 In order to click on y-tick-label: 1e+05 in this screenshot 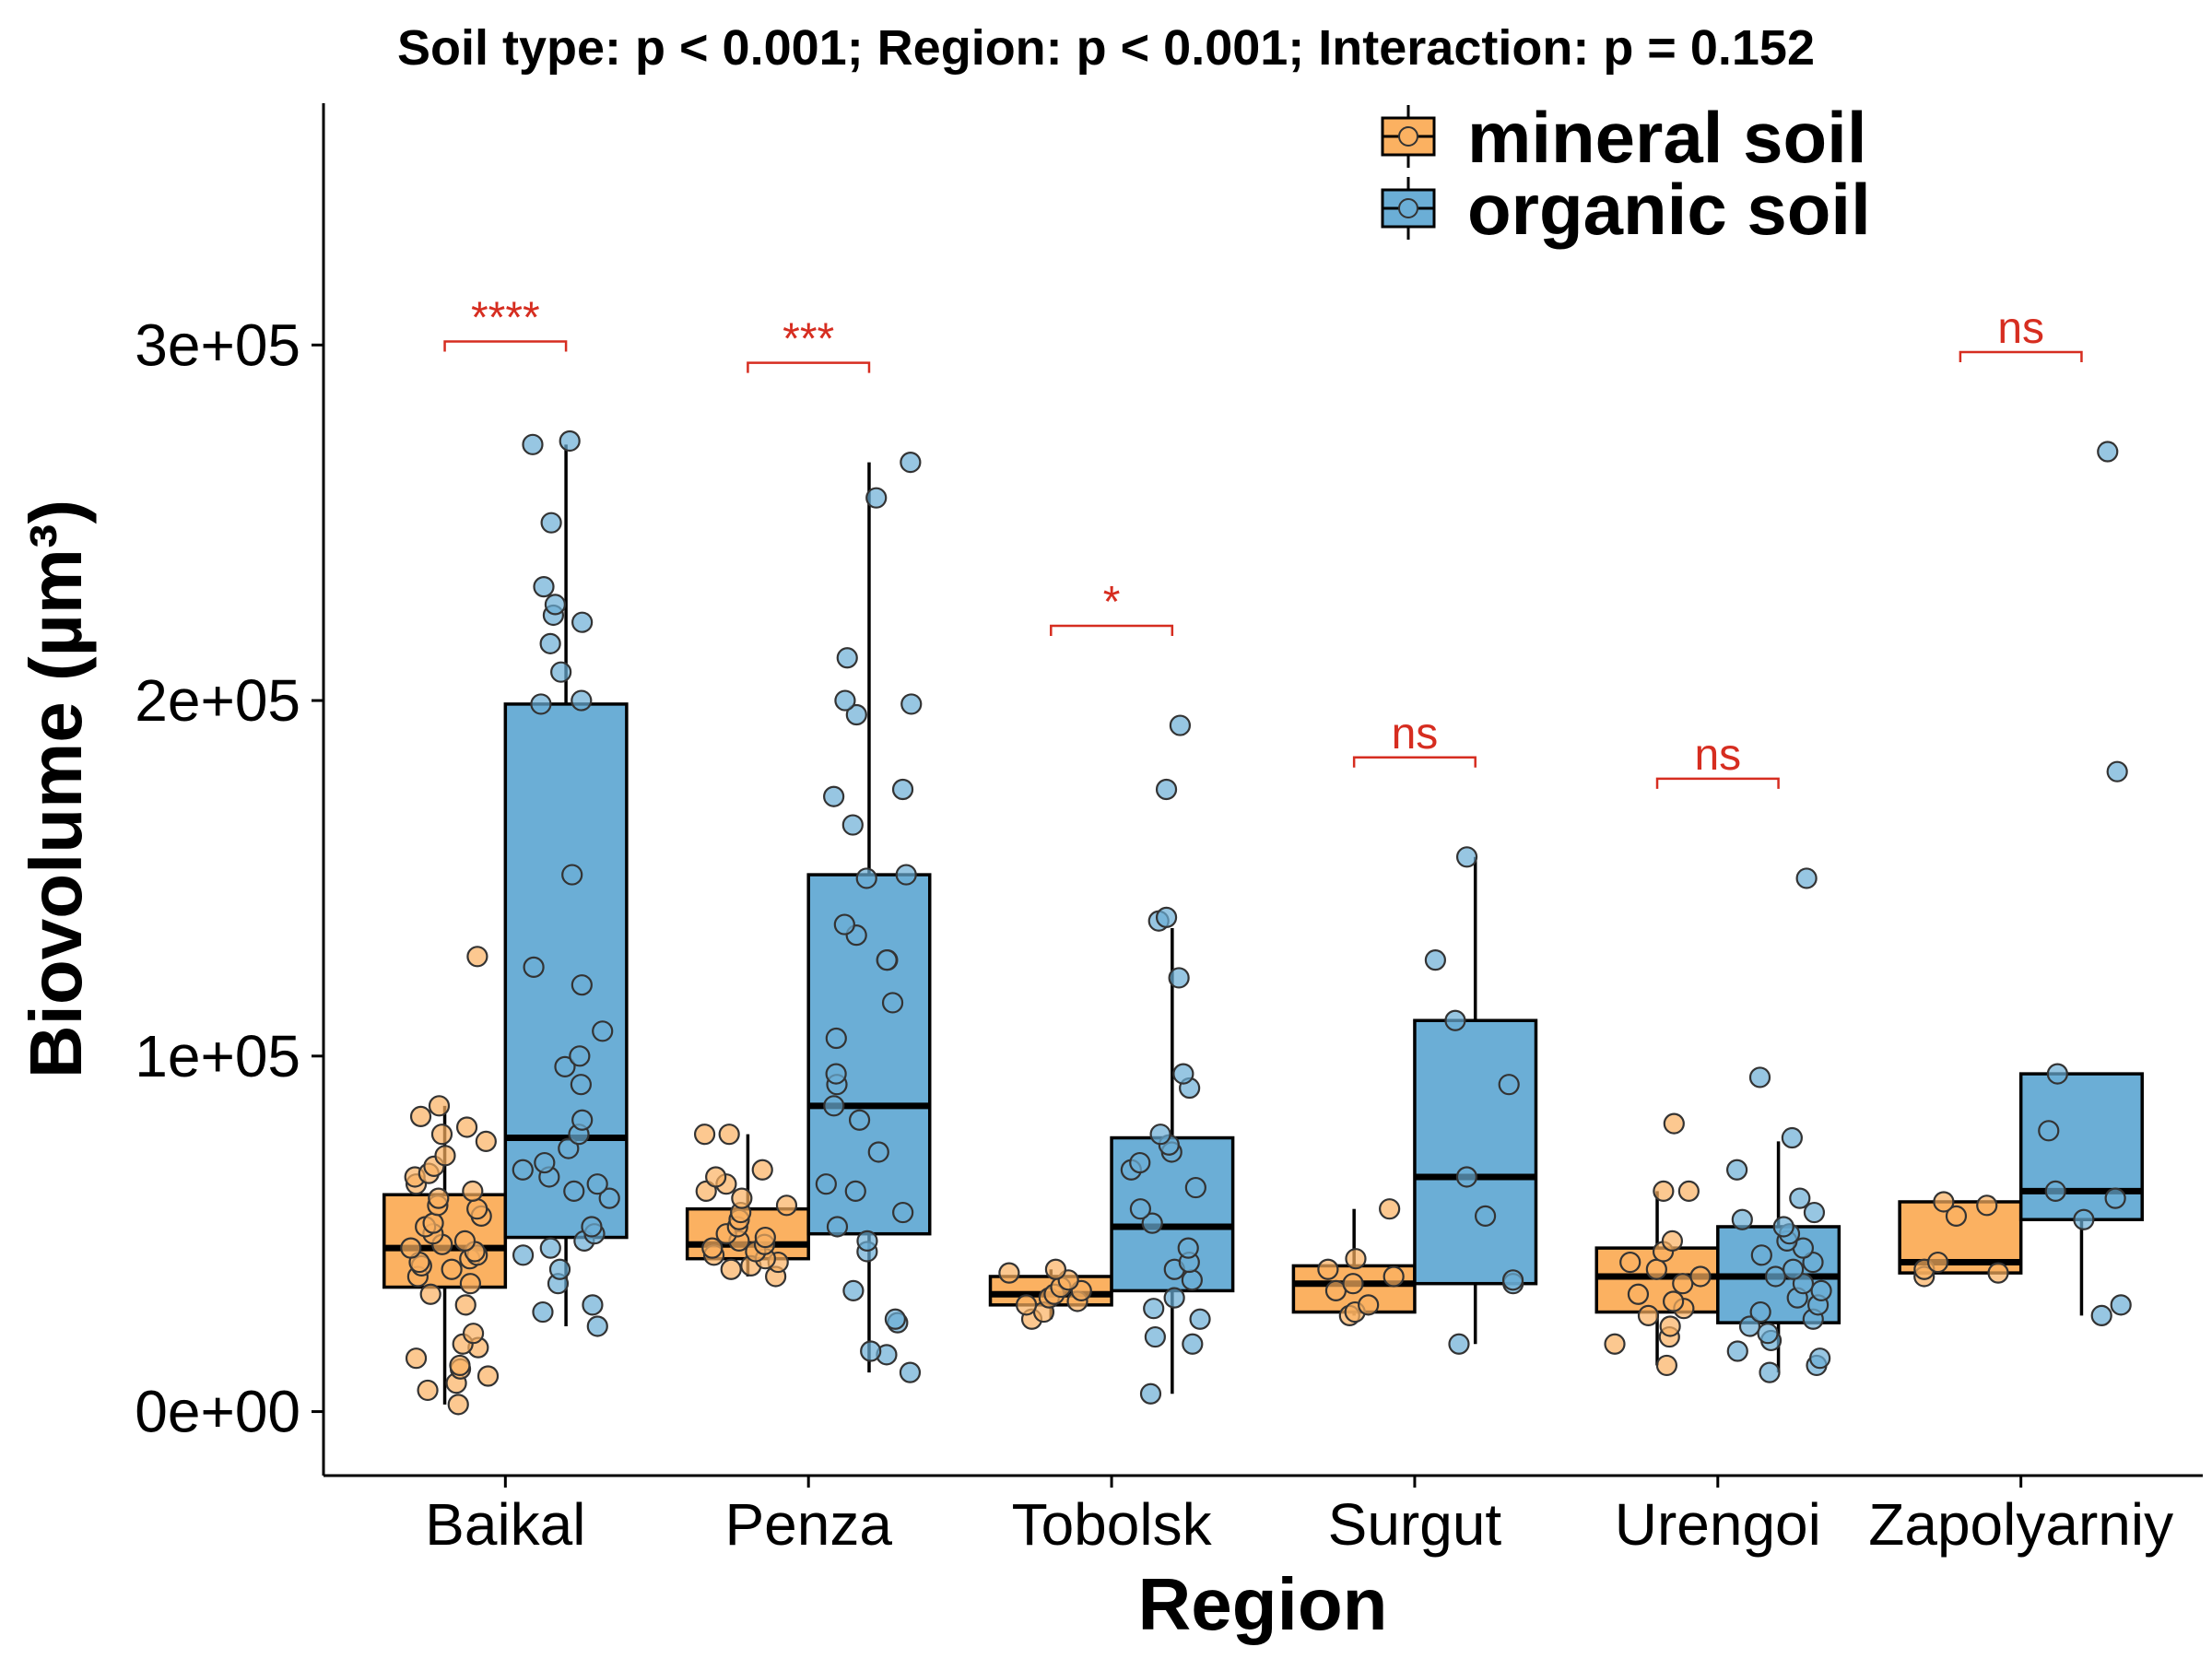, I will do `click(217, 1056)`.